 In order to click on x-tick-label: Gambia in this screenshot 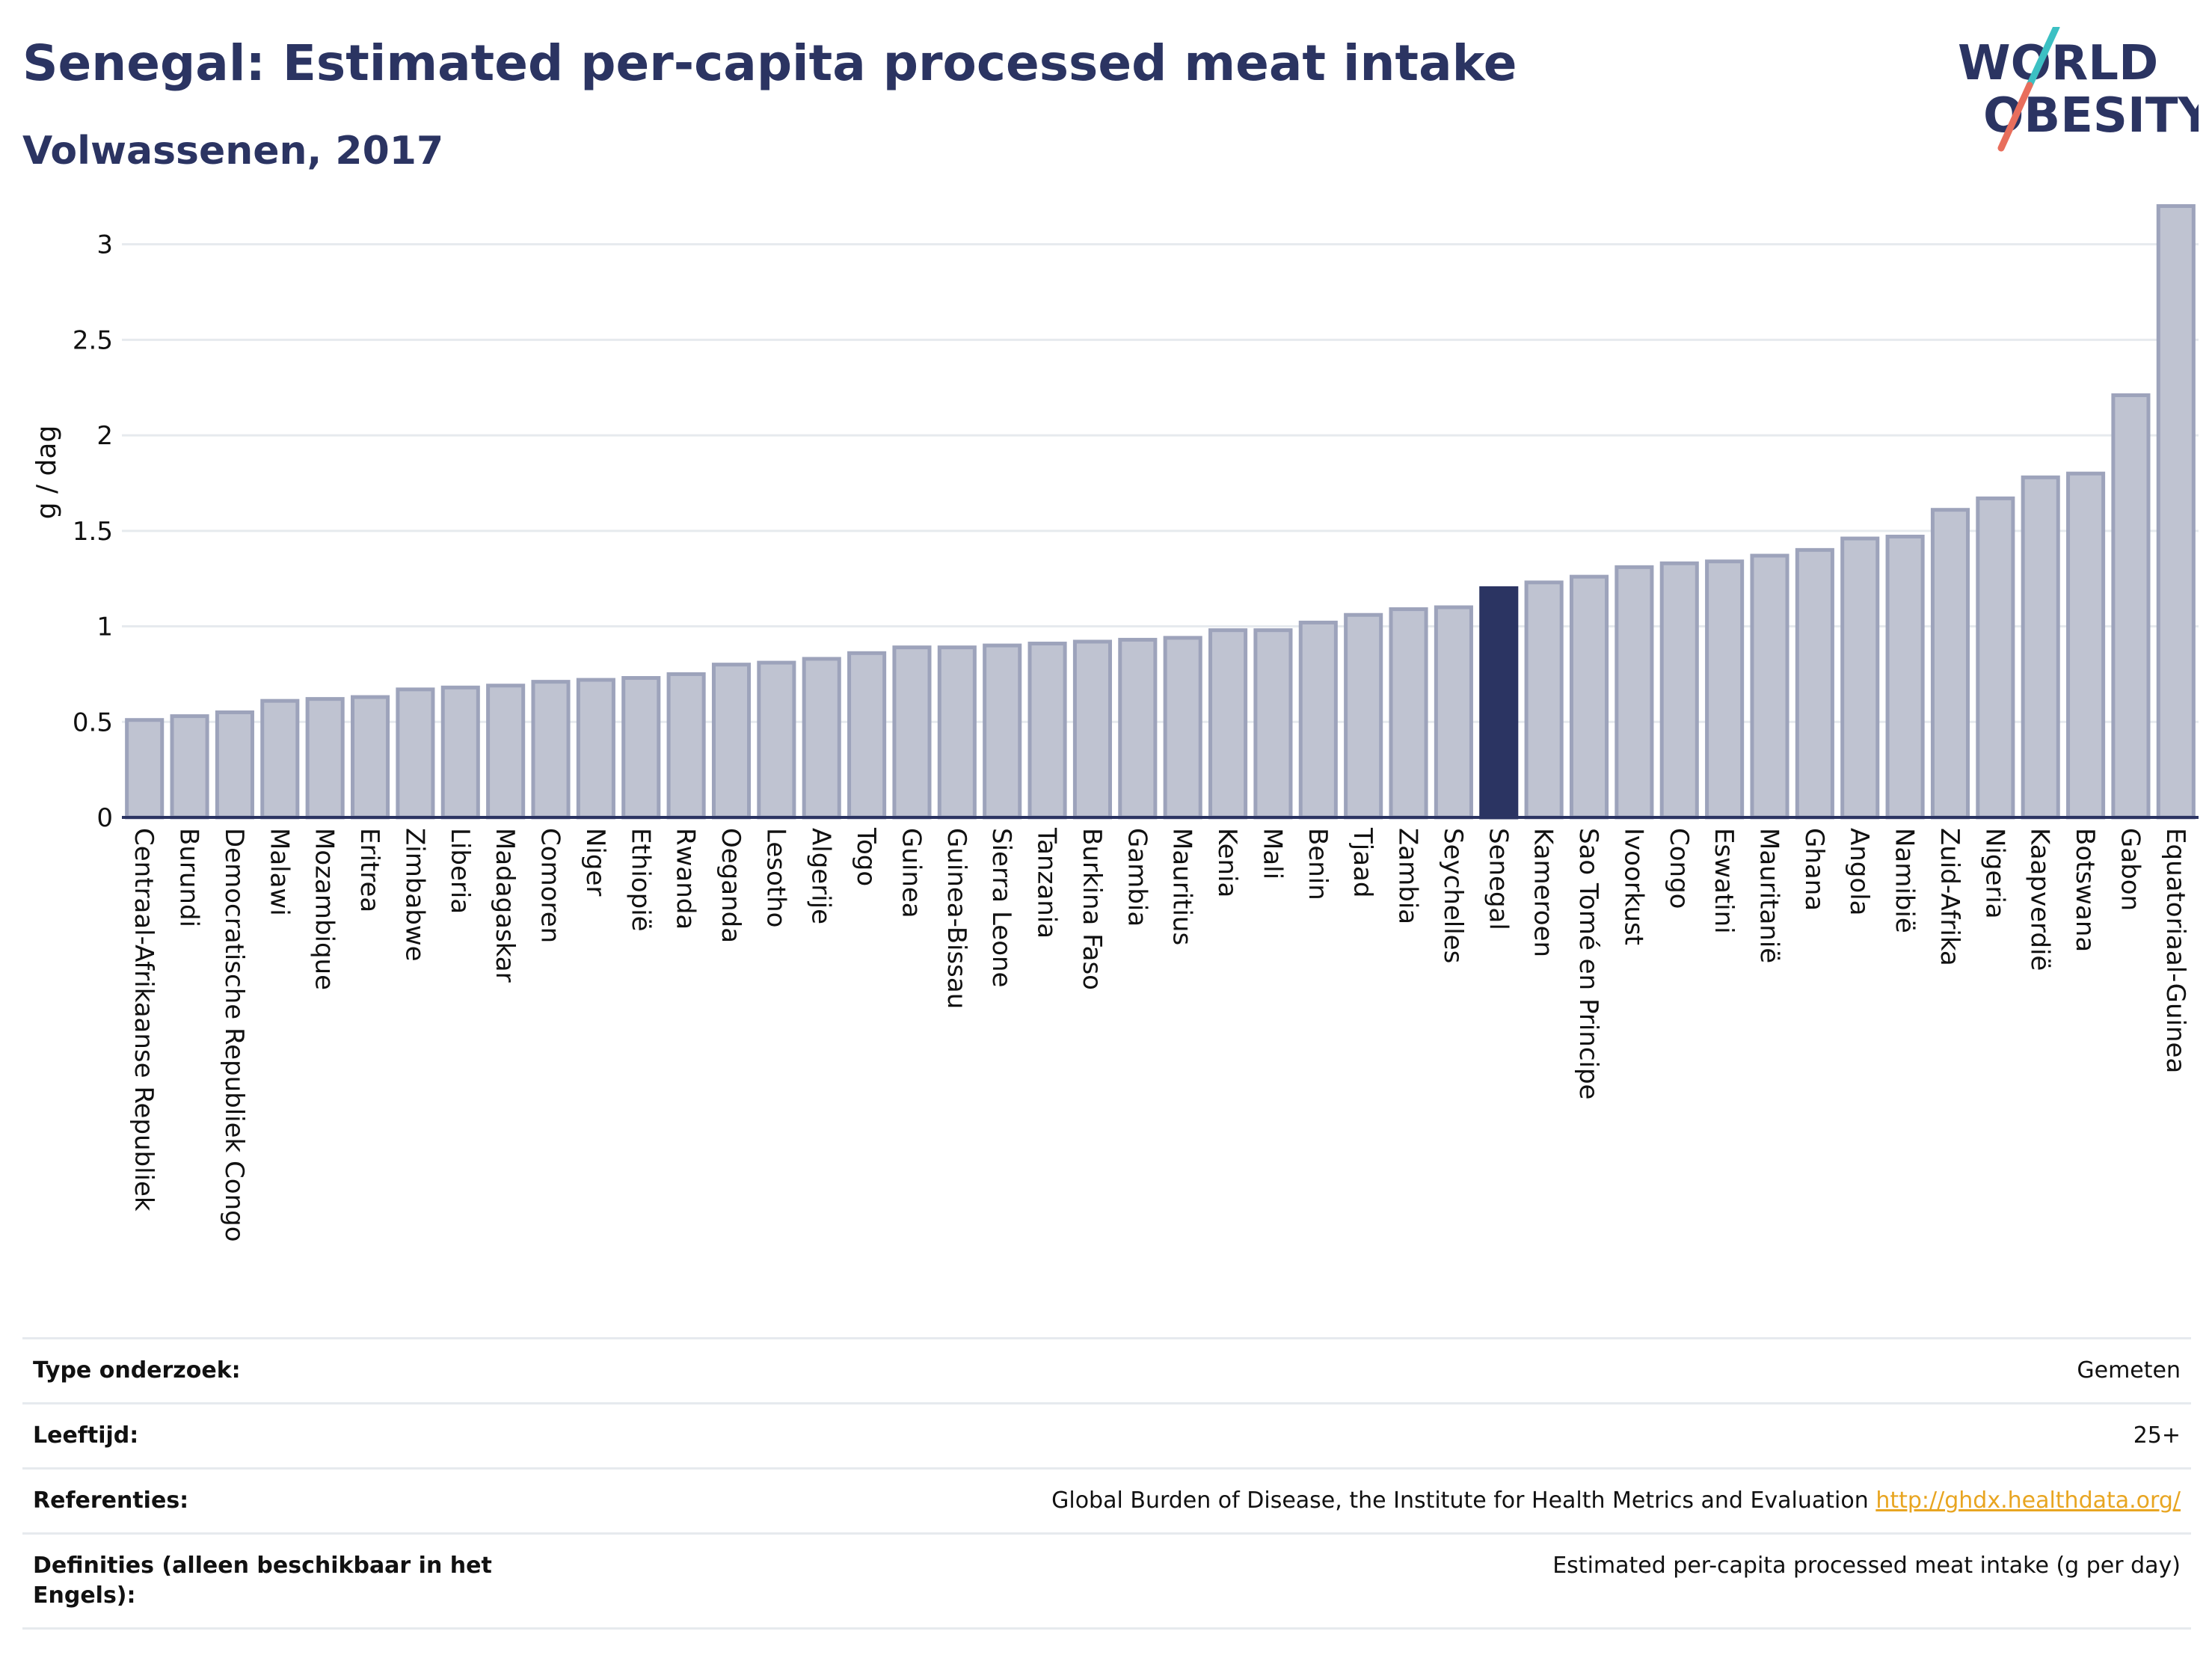, I will do `click(1137, 877)`.